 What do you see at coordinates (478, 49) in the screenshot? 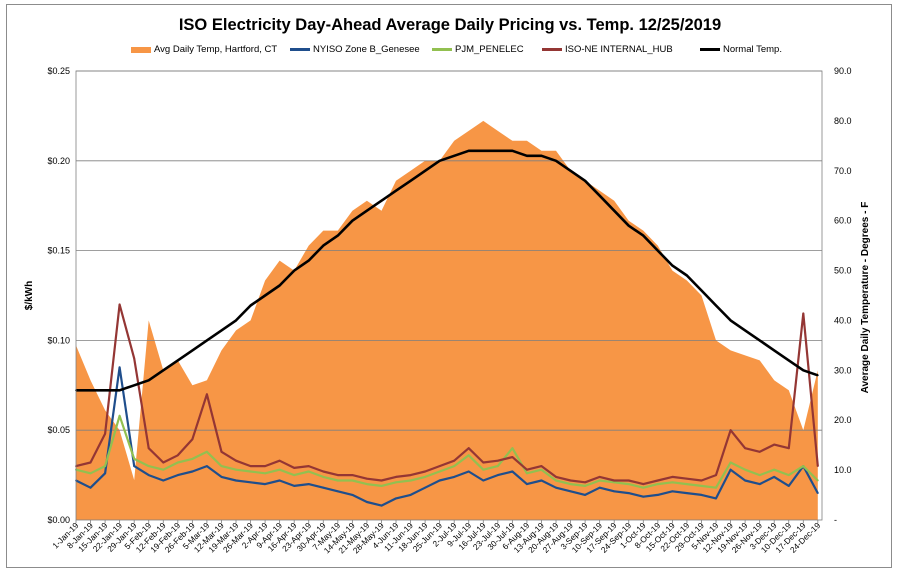
I see `legend-item-pjm: PJM_PENELEC` at bounding box center [478, 49].